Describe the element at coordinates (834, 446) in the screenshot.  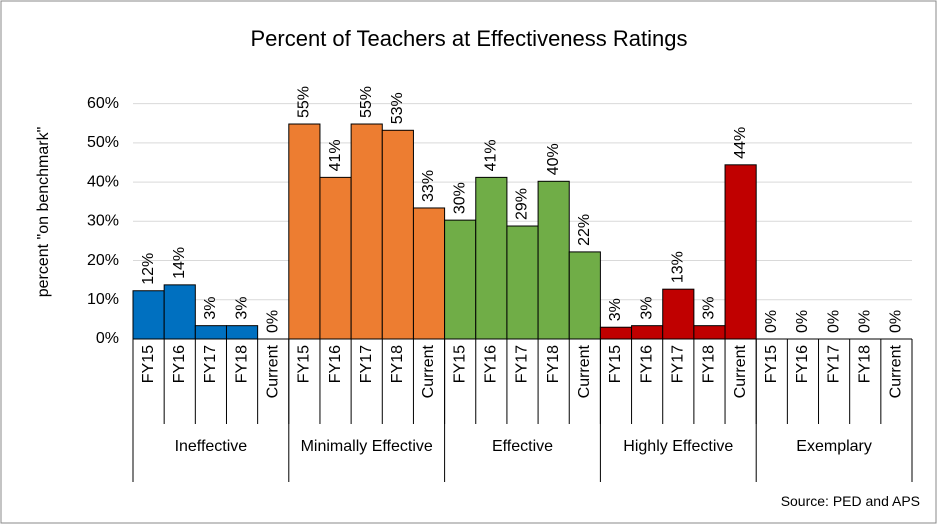
I see `group-label: Exemplary` at that location.